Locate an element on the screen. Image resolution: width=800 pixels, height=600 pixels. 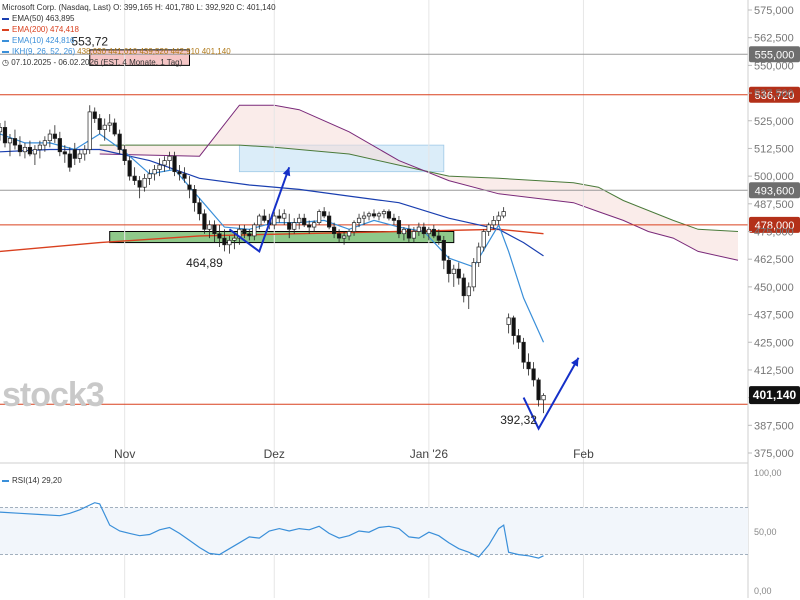
price-tick-label: 475,000 is located at coordinates (774, 233).